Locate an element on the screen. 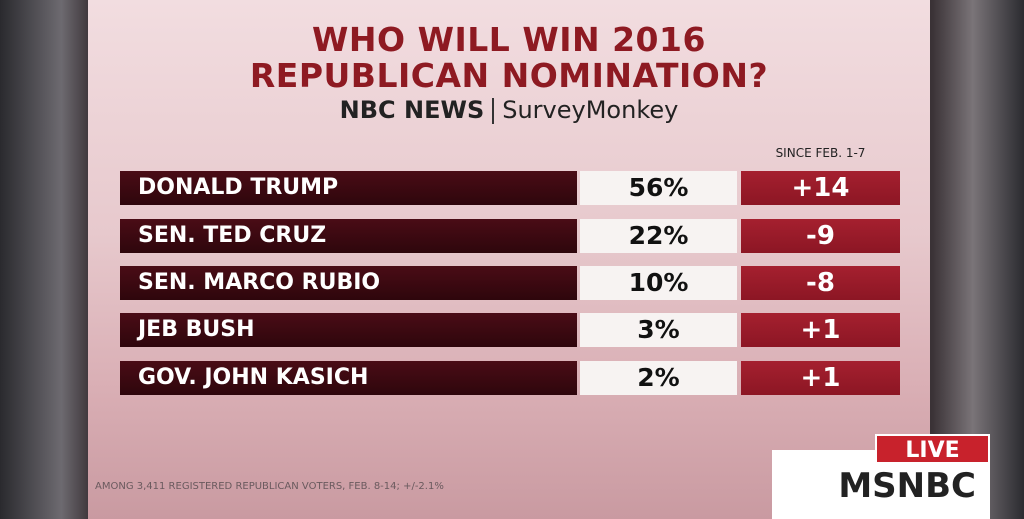  candidate-name: SEN. MARCO RUBIO is located at coordinates (348, 283).